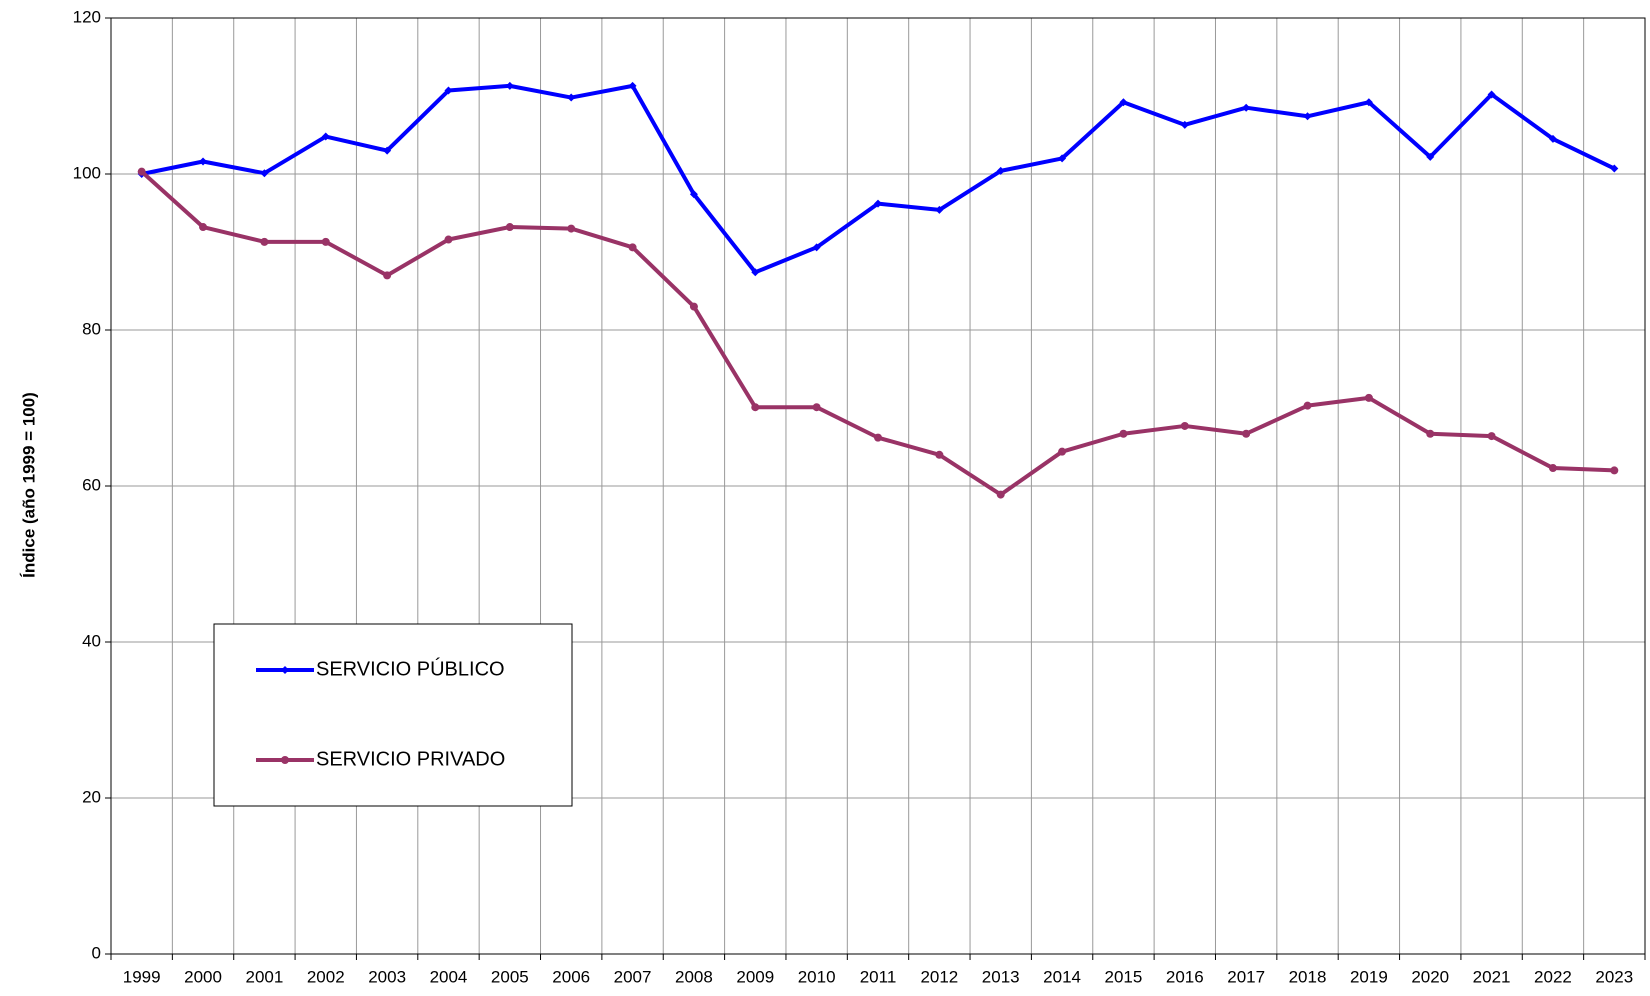 This screenshot has height=996, width=1650. What do you see at coordinates (387, 976) in the screenshot?
I see `x-tick-label: 2003` at bounding box center [387, 976].